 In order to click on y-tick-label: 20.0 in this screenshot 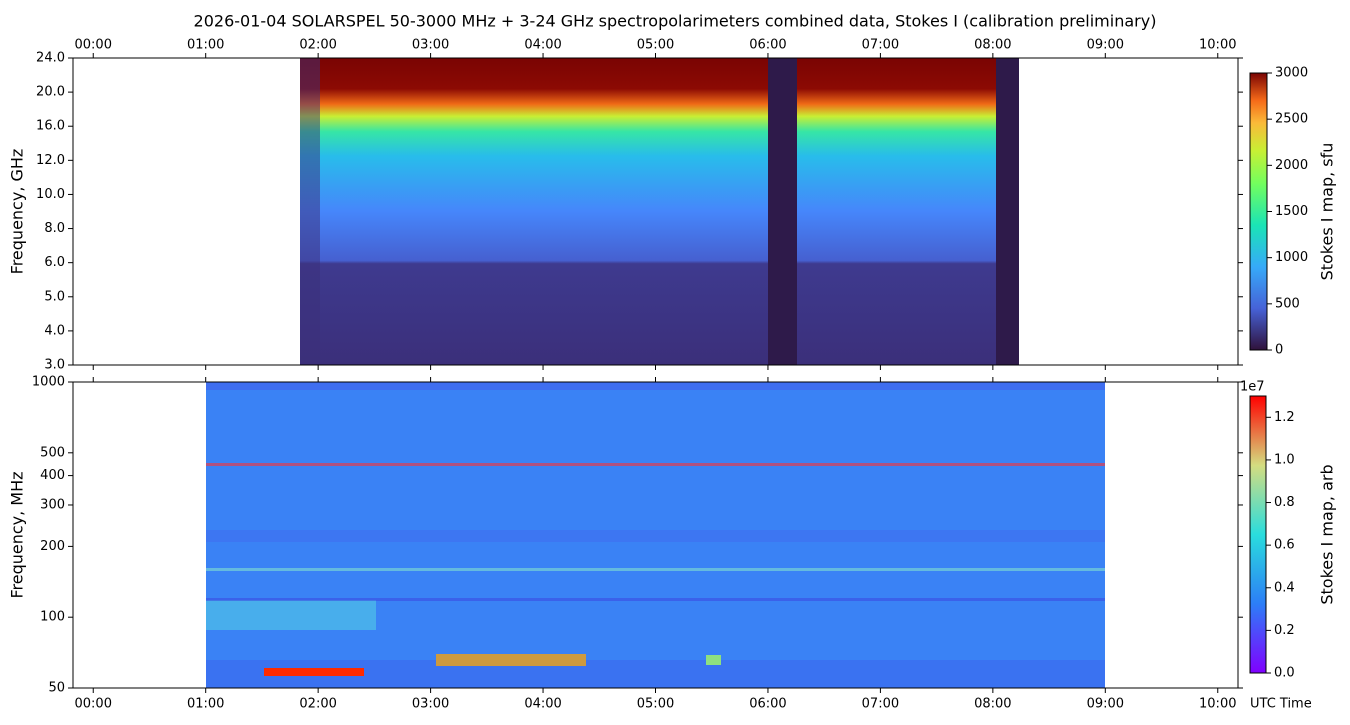, I will do `click(50, 92)`.